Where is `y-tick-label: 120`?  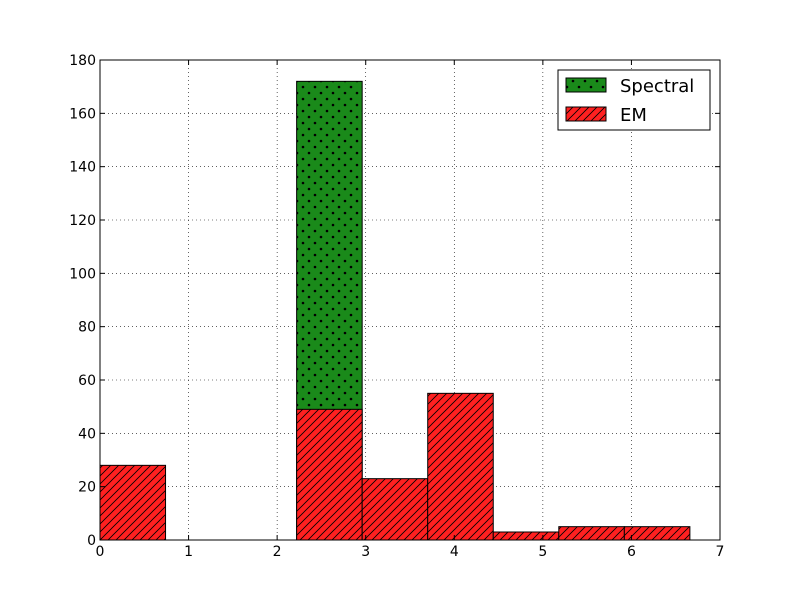
y-tick-label: 120 is located at coordinates (82, 221).